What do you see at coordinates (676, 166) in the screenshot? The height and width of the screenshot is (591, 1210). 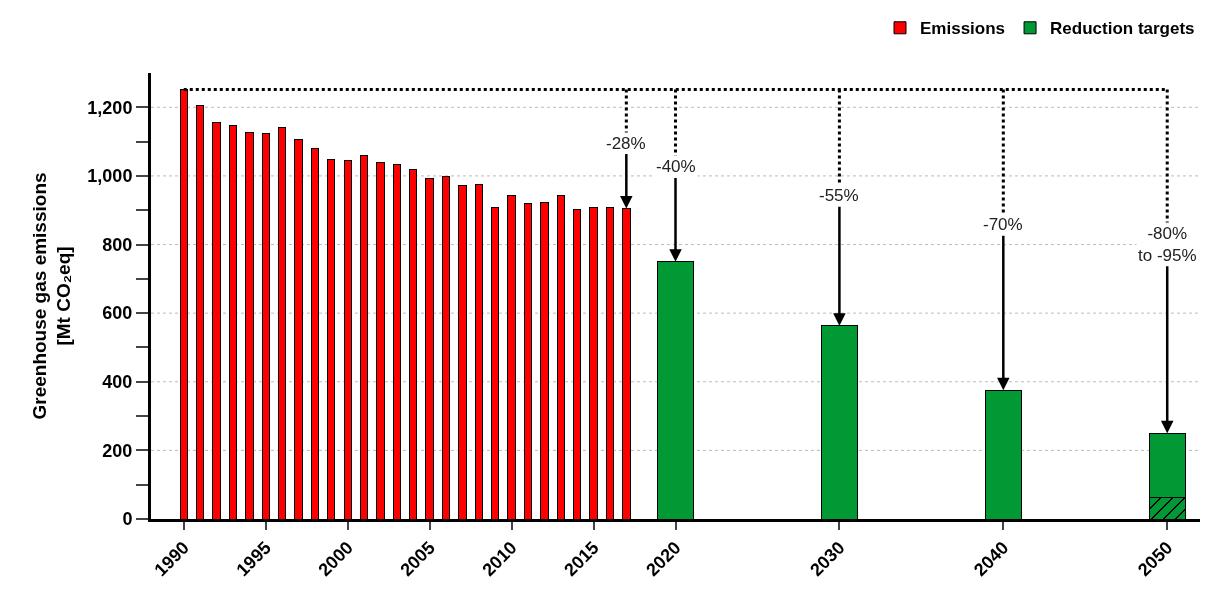 I see `annotation: -40%` at bounding box center [676, 166].